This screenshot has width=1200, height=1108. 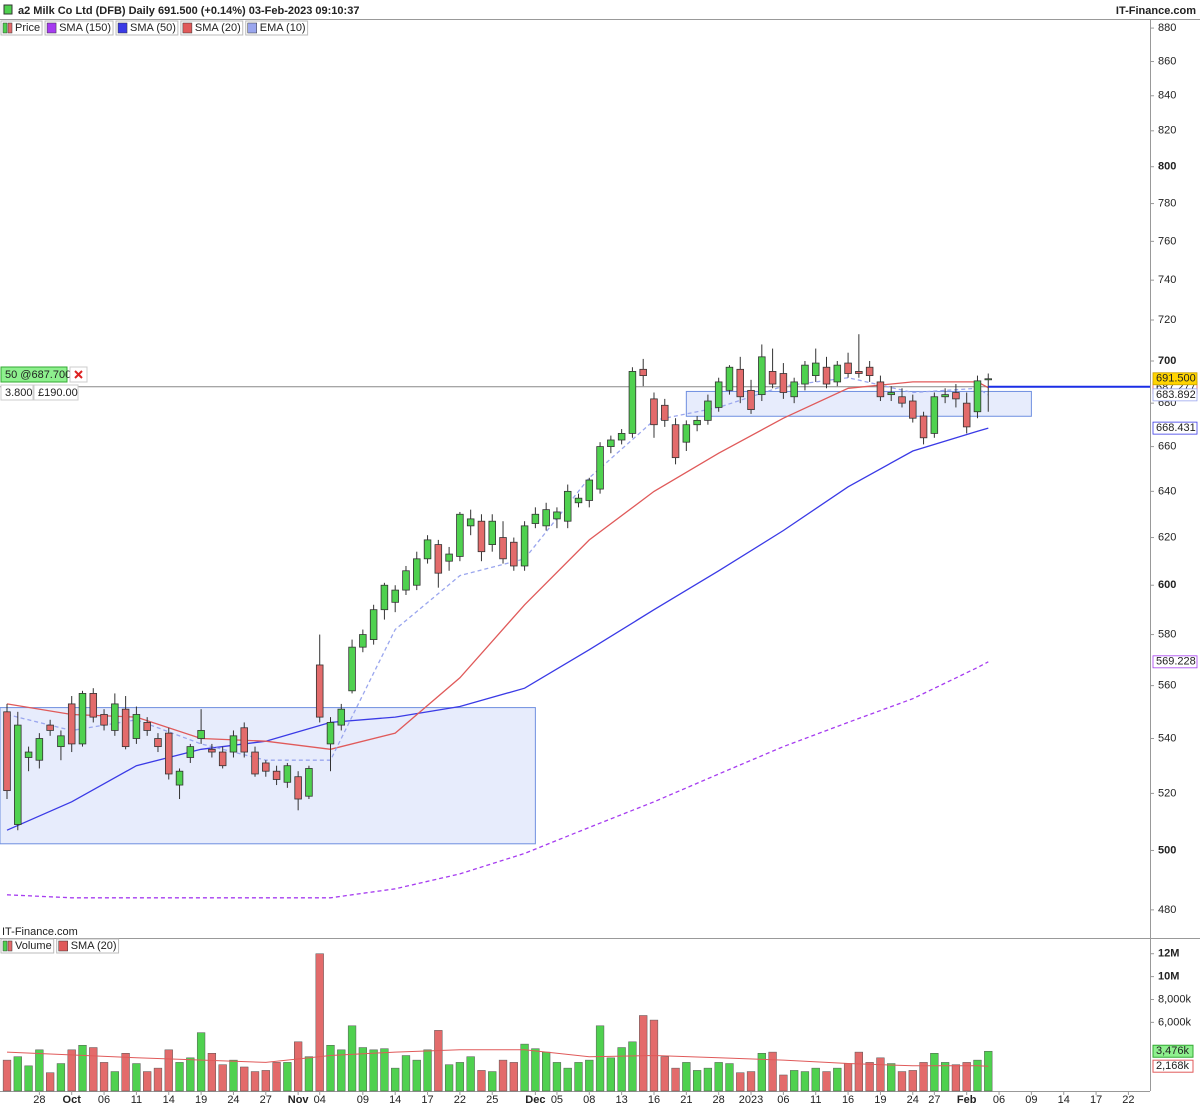 I want to click on x-tick-label: 27, so click(x=266, y=1100).